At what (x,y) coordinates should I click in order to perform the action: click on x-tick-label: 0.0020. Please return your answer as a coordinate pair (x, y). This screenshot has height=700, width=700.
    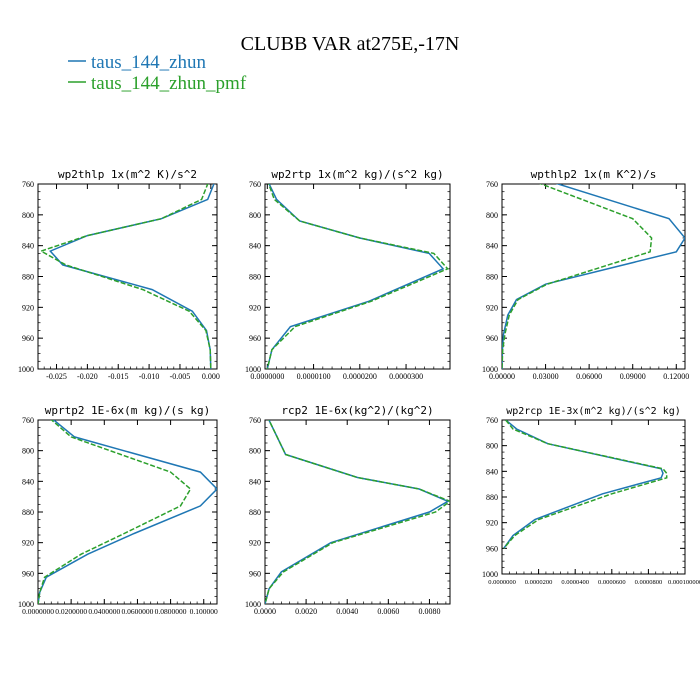
    Looking at the image, I should click on (306, 611).